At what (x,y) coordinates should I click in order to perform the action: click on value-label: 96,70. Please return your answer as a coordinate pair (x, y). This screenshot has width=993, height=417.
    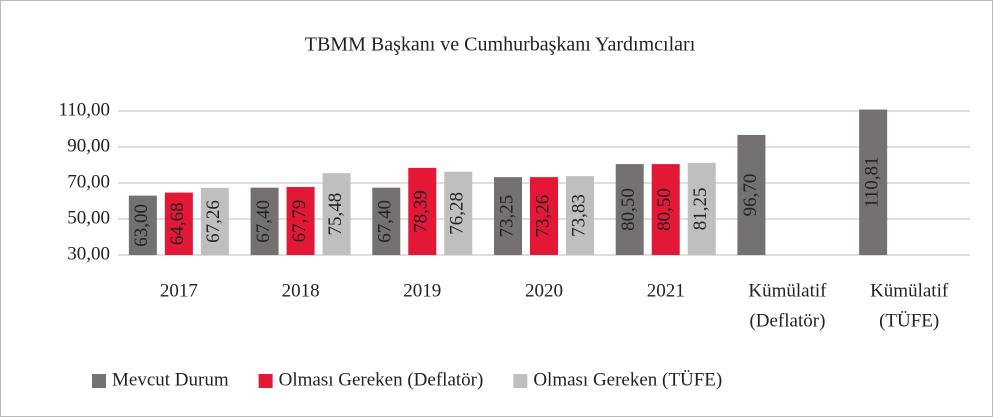
    Looking at the image, I should click on (750, 195).